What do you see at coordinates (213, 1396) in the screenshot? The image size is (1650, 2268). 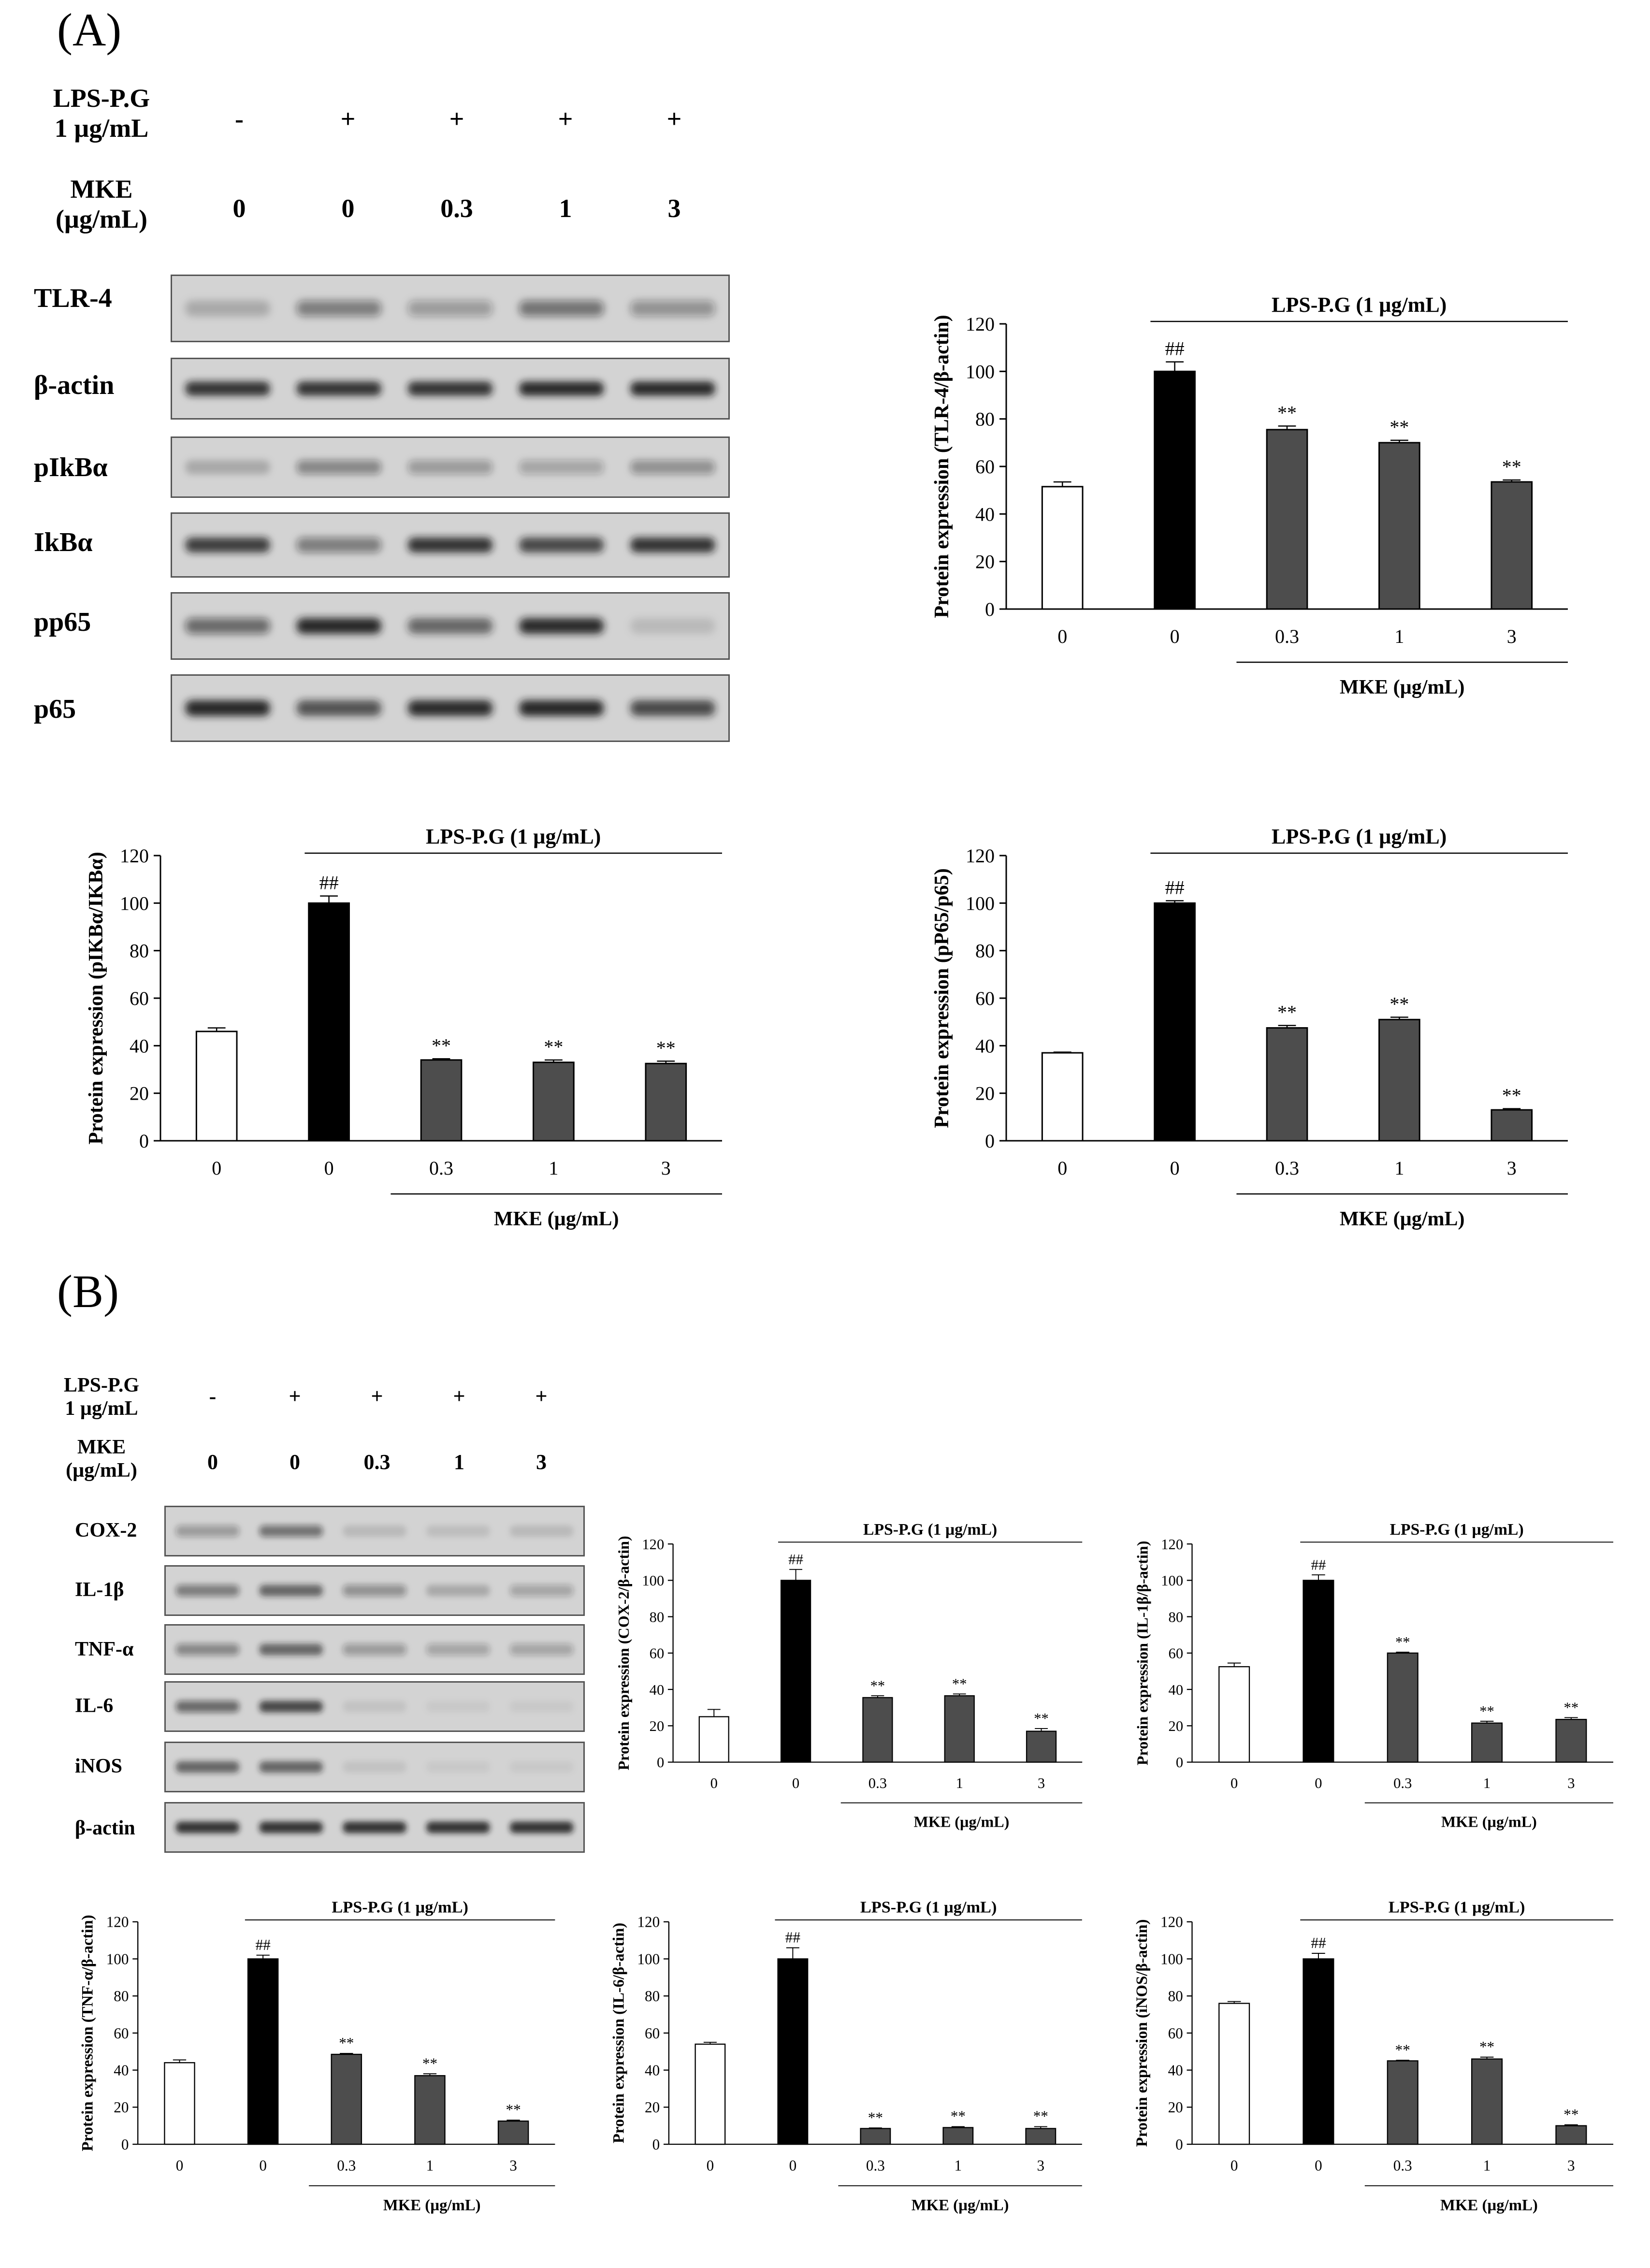 I see `lps-value-b-lane-1: -` at bounding box center [213, 1396].